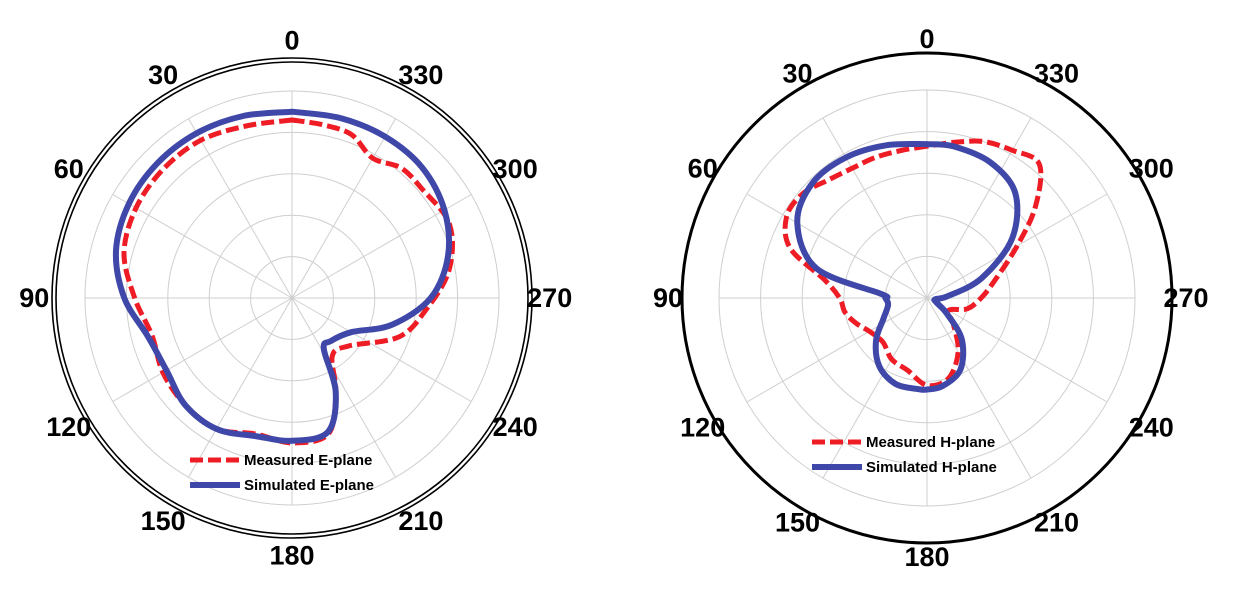 This screenshot has width=1250, height=600. Describe the element at coordinates (931, 467) in the screenshot. I see `legend-label: Simulated H-plane` at that location.